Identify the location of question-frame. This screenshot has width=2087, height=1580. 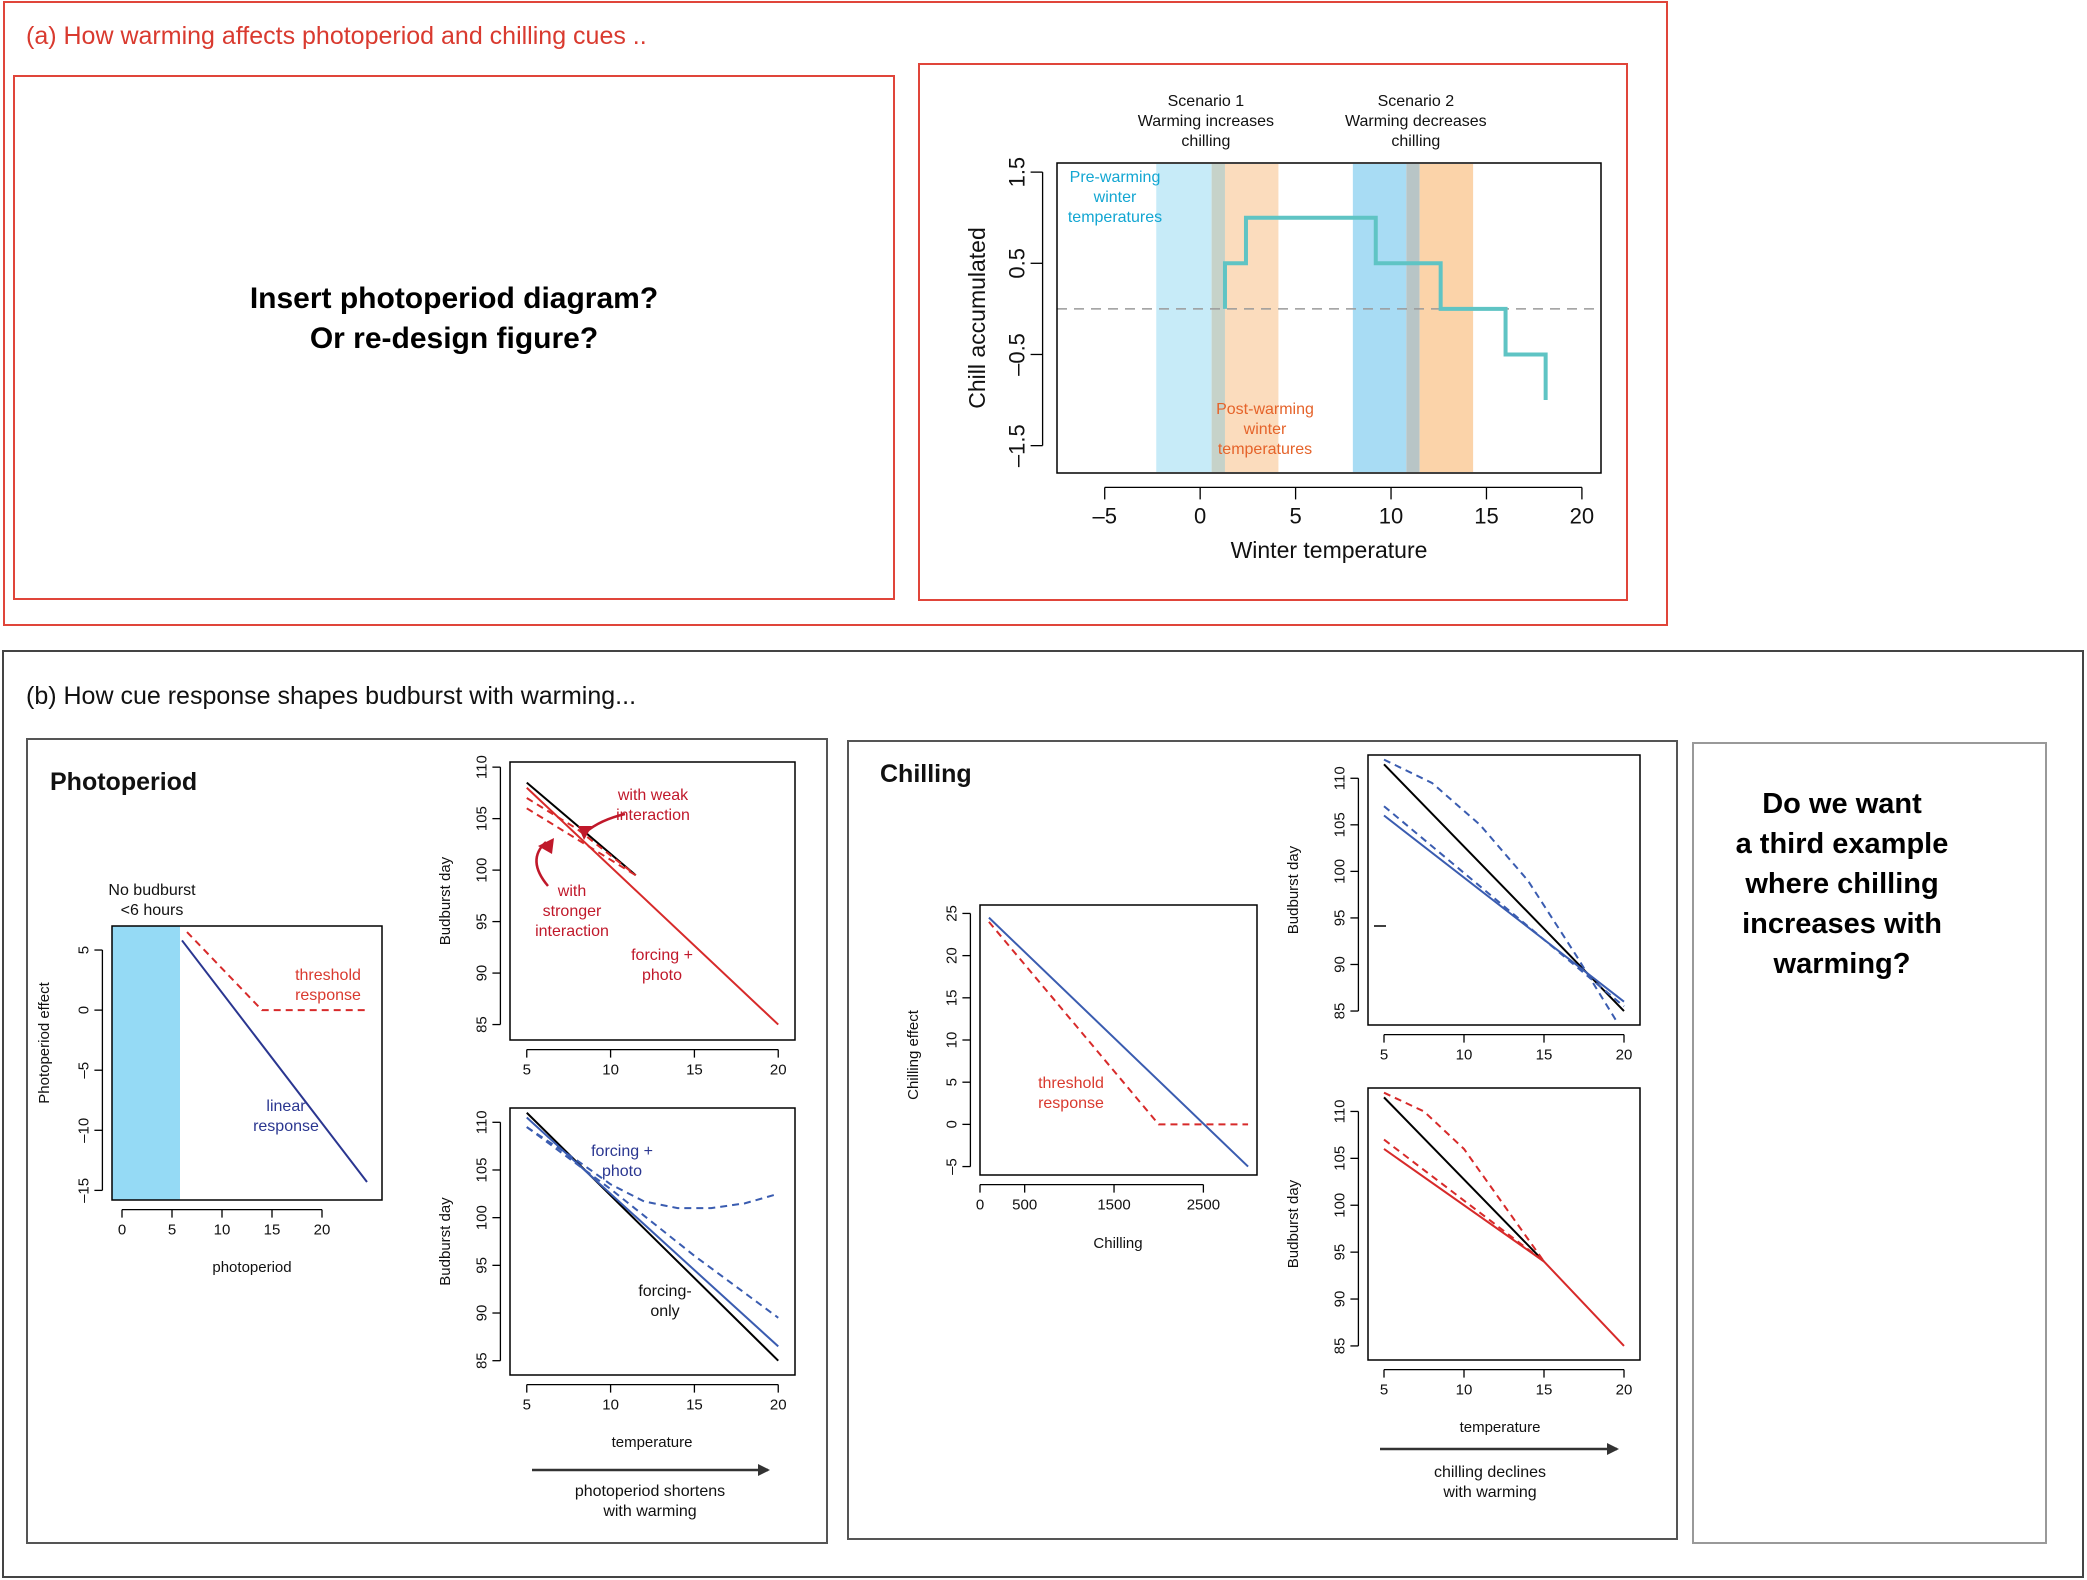
(1869, 1143).